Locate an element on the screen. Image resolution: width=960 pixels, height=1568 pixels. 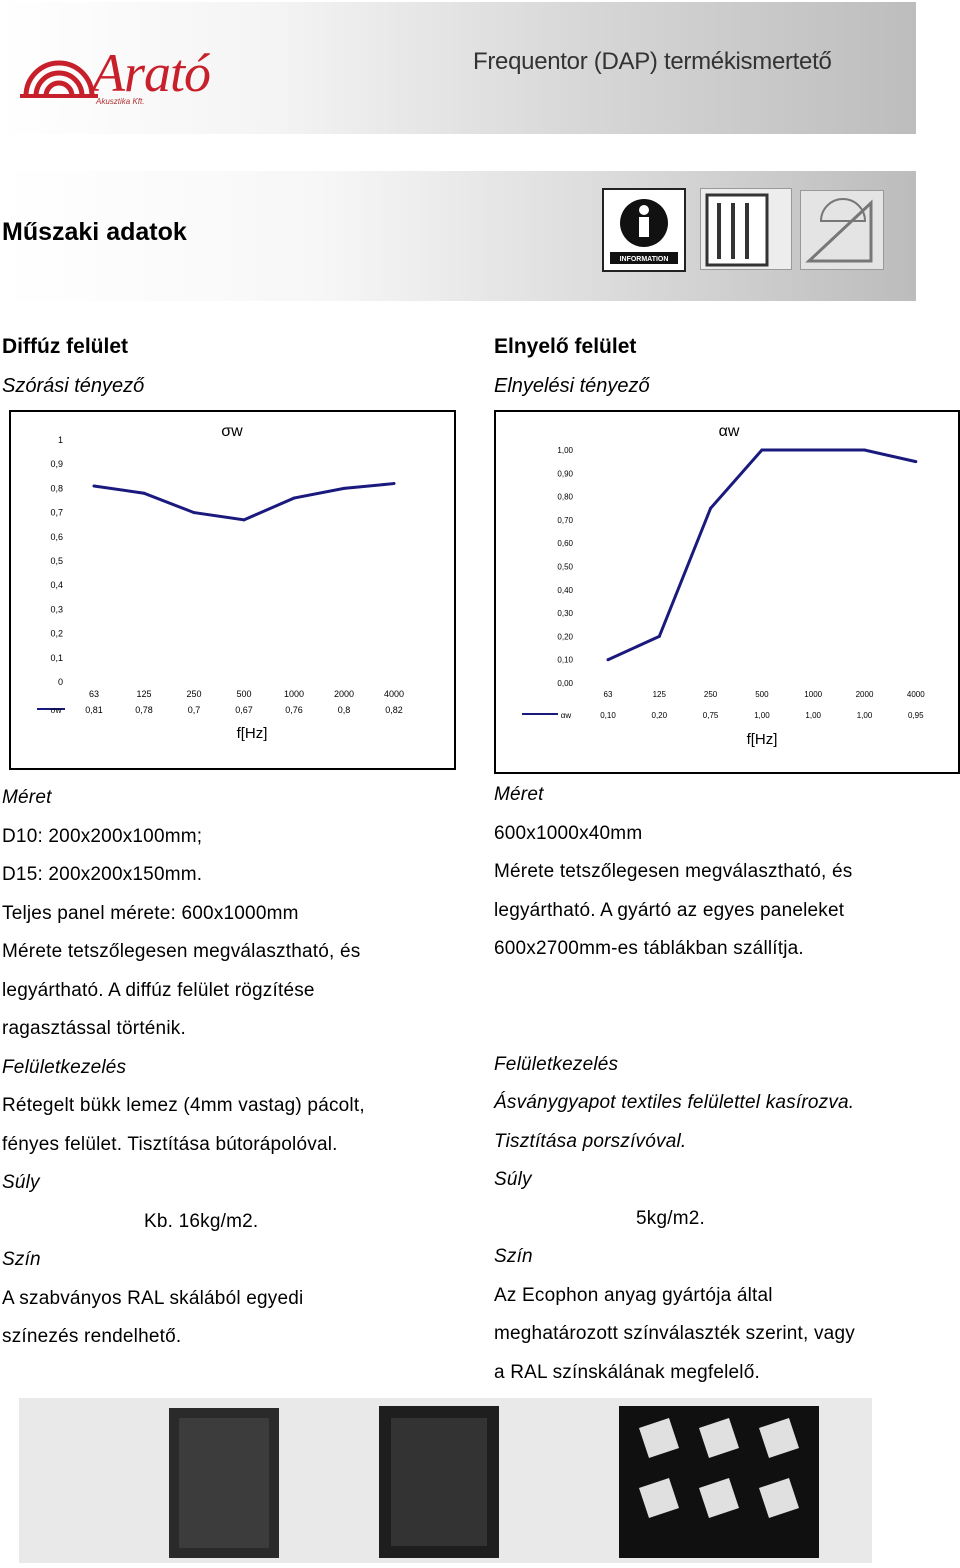
left-size-line: D10: 200x200x100mm; is located at coordinates (102, 836).